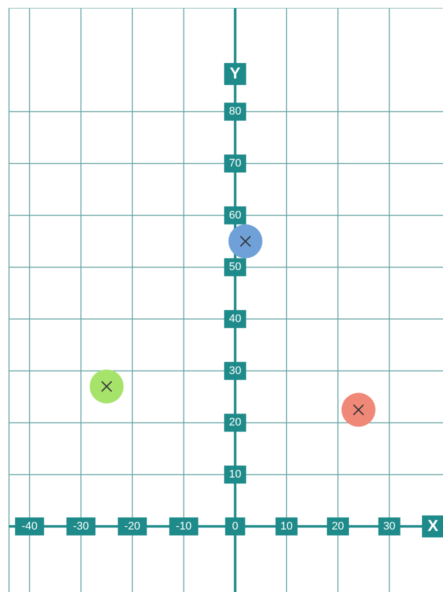 This screenshot has width=443, height=592. I want to click on y-tick-label: 20, so click(235, 422).